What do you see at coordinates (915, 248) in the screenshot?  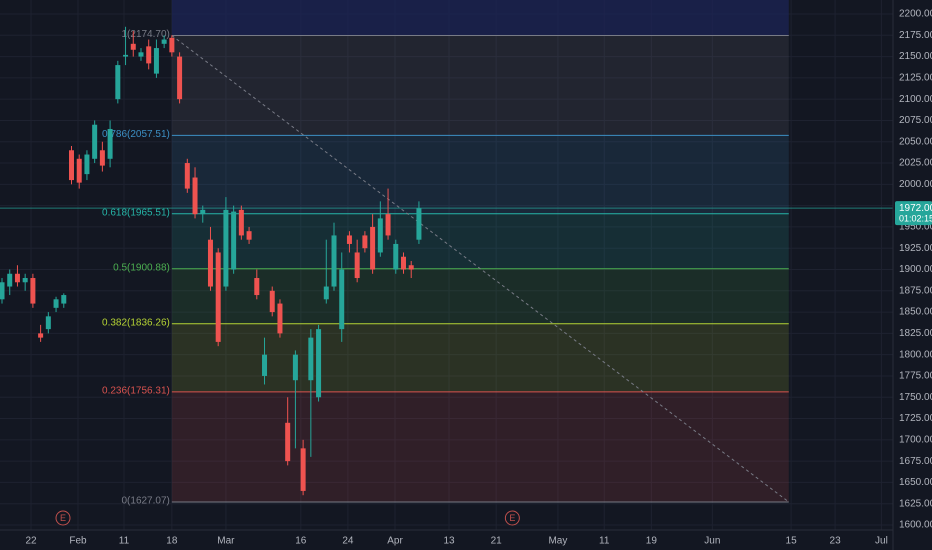 I see `y-tick-label: 1925.00` at bounding box center [915, 248].